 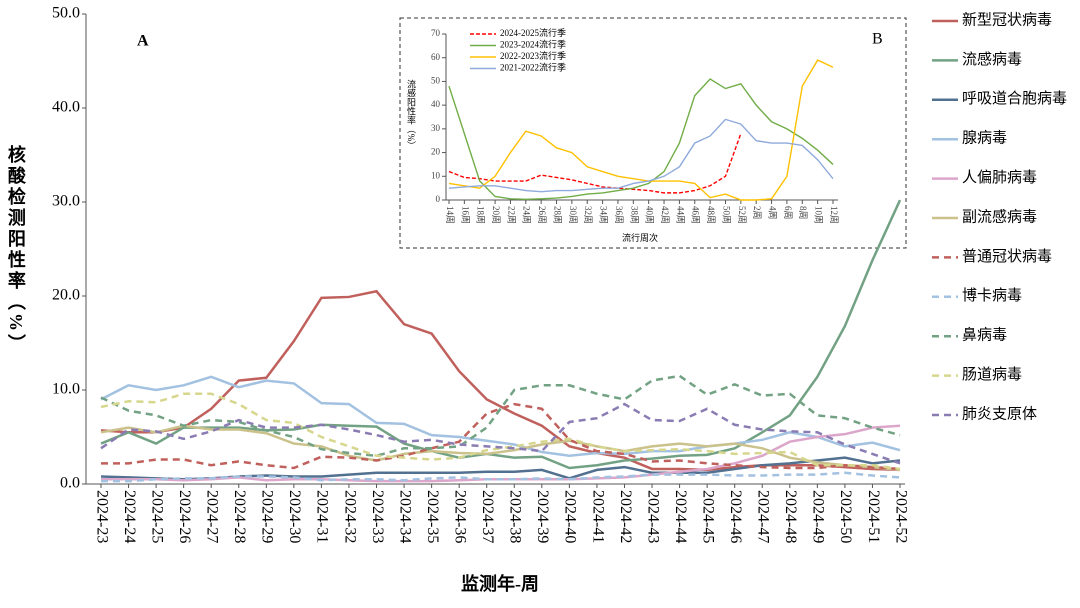 What do you see at coordinates (66, 13) in the screenshot?
I see `y-tick-label: 50.0` at bounding box center [66, 13].